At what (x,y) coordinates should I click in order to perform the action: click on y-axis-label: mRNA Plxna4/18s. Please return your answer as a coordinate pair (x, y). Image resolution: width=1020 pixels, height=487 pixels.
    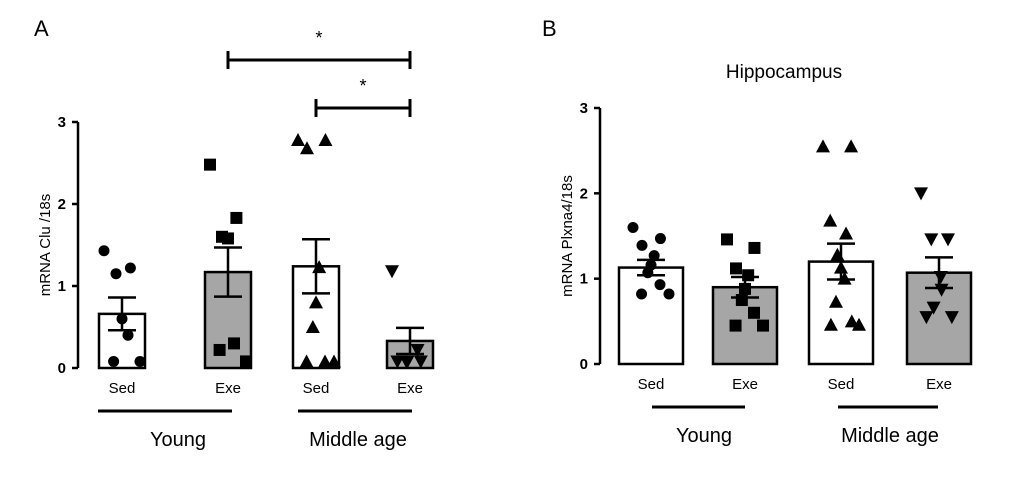
    Looking at the image, I should click on (567, 236).